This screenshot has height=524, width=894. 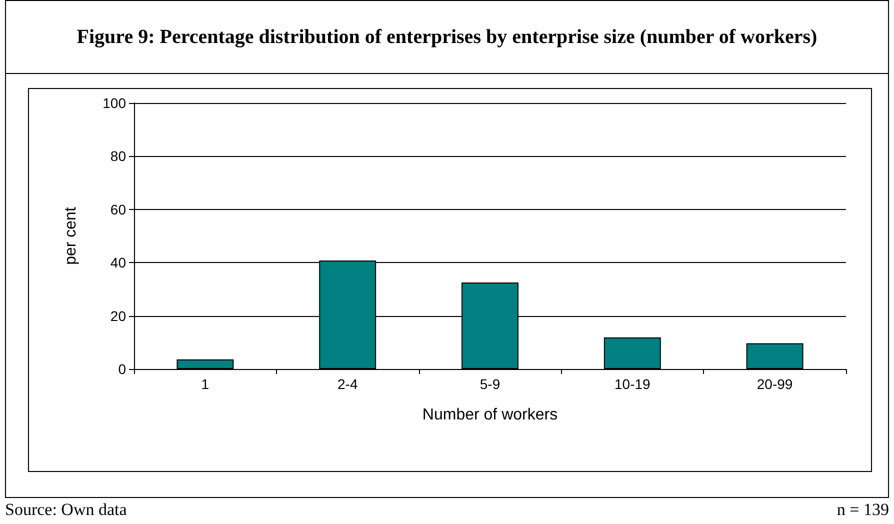 What do you see at coordinates (122, 369) in the screenshot?
I see `y-tick-label: 0` at bounding box center [122, 369].